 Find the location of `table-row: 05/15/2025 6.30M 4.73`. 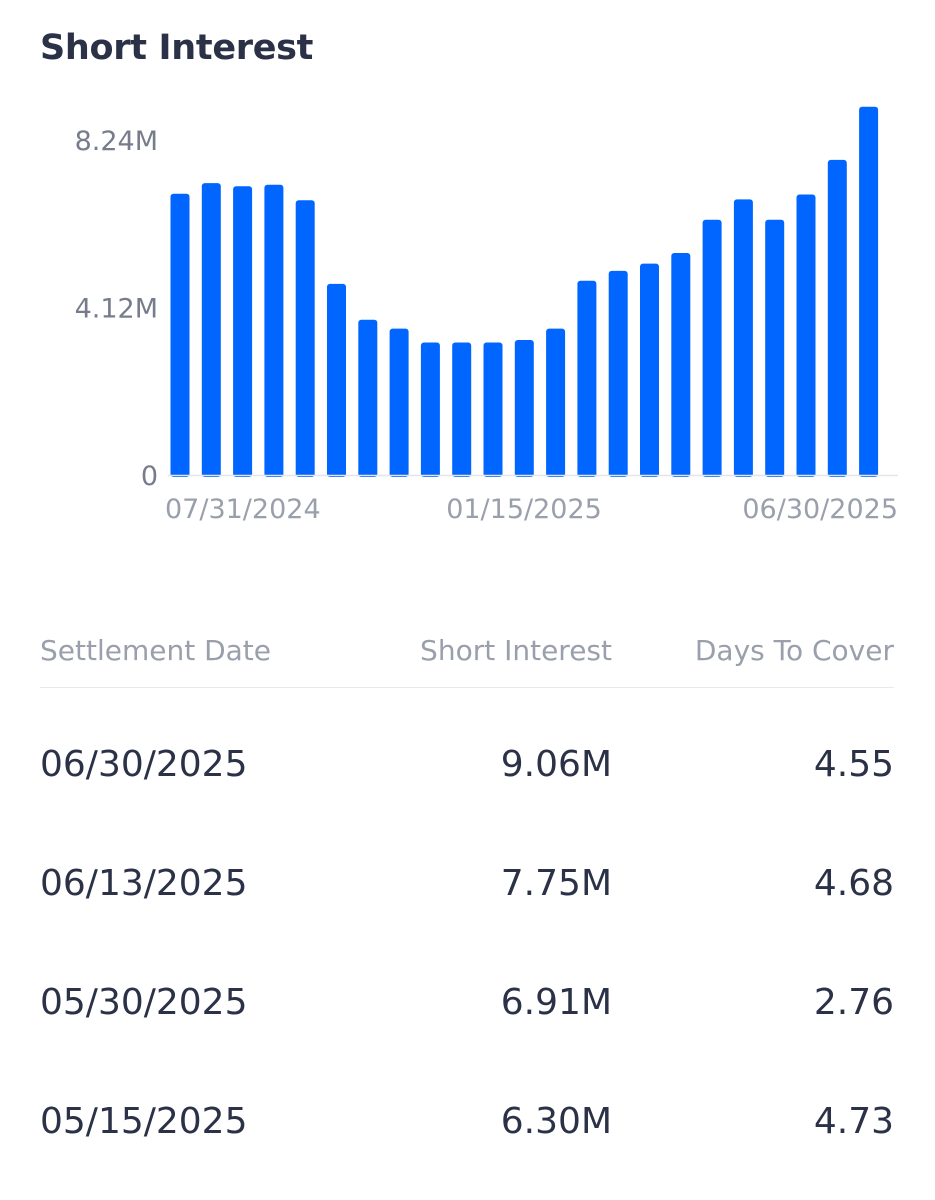

table-row: 05/15/2025 6.30M 4.73 is located at coordinates (467, 1121).